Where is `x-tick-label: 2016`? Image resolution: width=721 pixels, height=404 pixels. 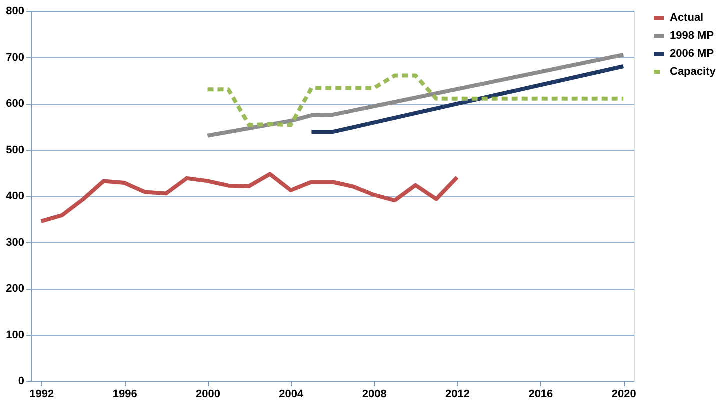
x-tick-label: 2016 is located at coordinates (541, 394).